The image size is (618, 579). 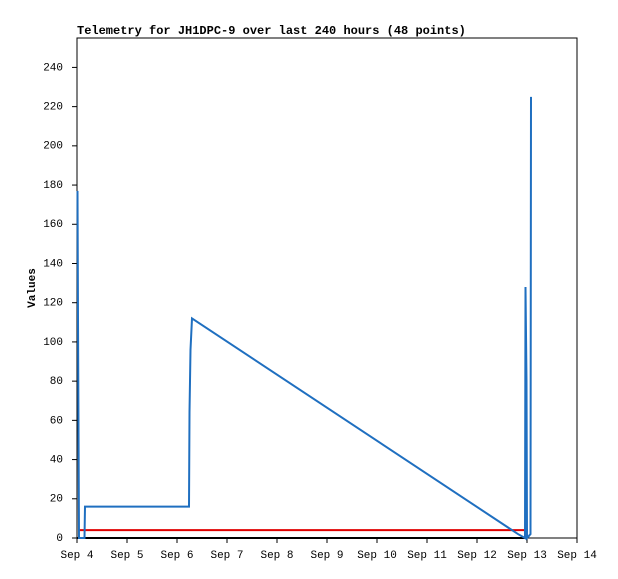 What do you see at coordinates (56, 500) in the screenshot?
I see `y-tick-label: 20` at bounding box center [56, 500].